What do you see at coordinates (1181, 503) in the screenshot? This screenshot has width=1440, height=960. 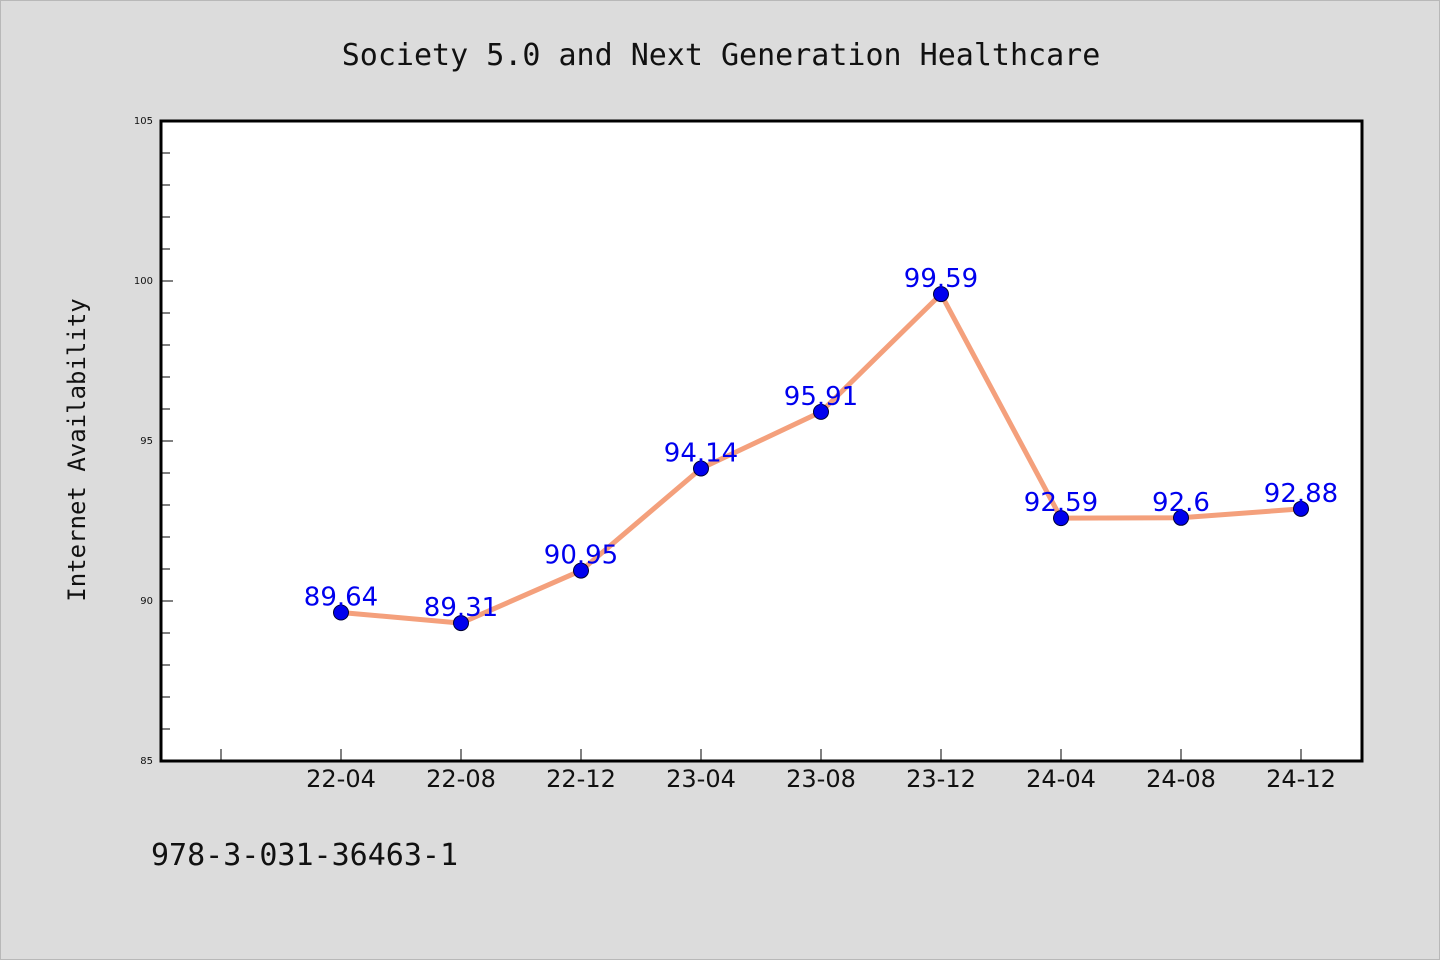 I see `data-point-label: 92.6` at bounding box center [1181, 503].